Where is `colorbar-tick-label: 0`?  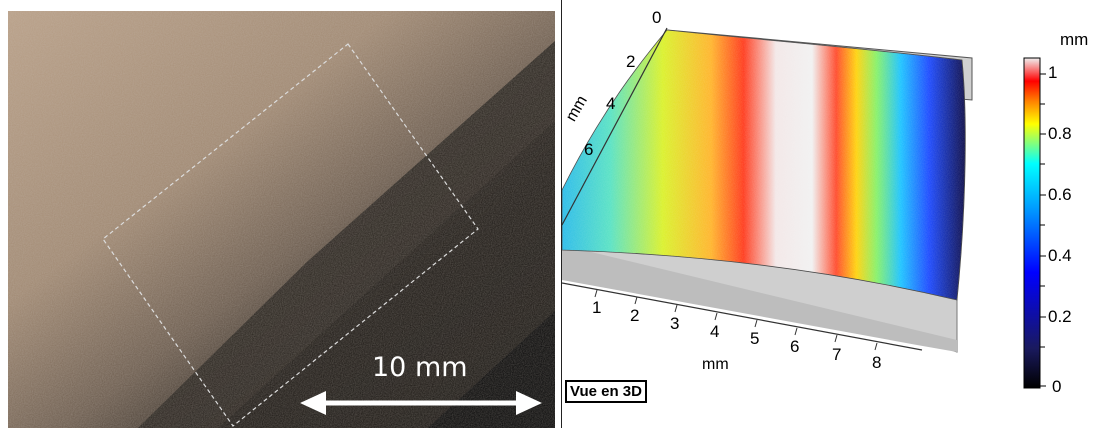
colorbar-tick-label: 0 is located at coordinates (1057, 386).